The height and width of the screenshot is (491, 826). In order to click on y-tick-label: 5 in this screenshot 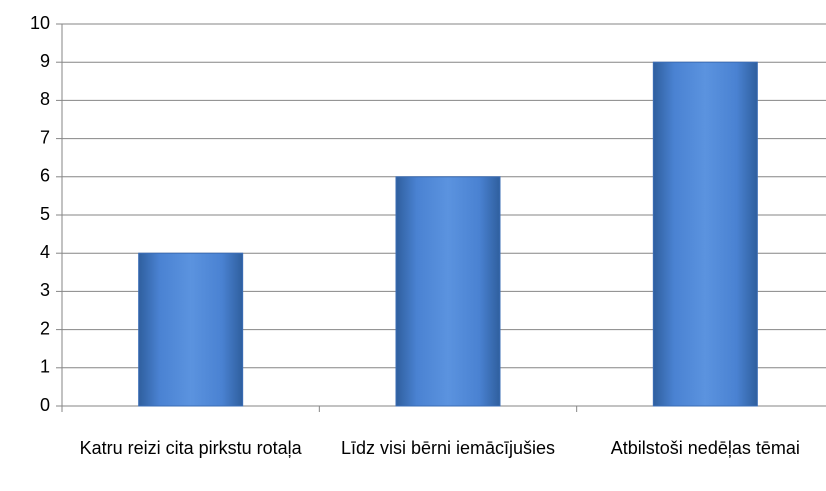, I will do `click(45, 214)`.